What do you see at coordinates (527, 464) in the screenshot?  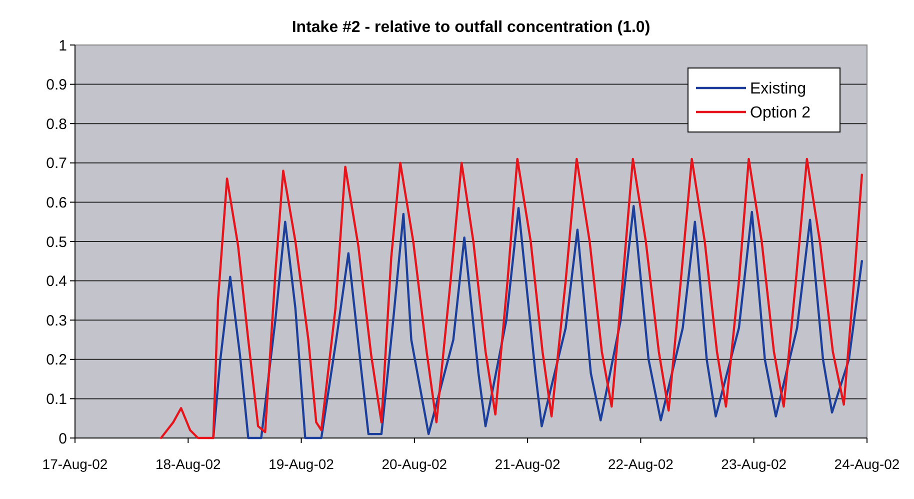 I see `x-tick-label: 21-Aug-02` at bounding box center [527, 464].